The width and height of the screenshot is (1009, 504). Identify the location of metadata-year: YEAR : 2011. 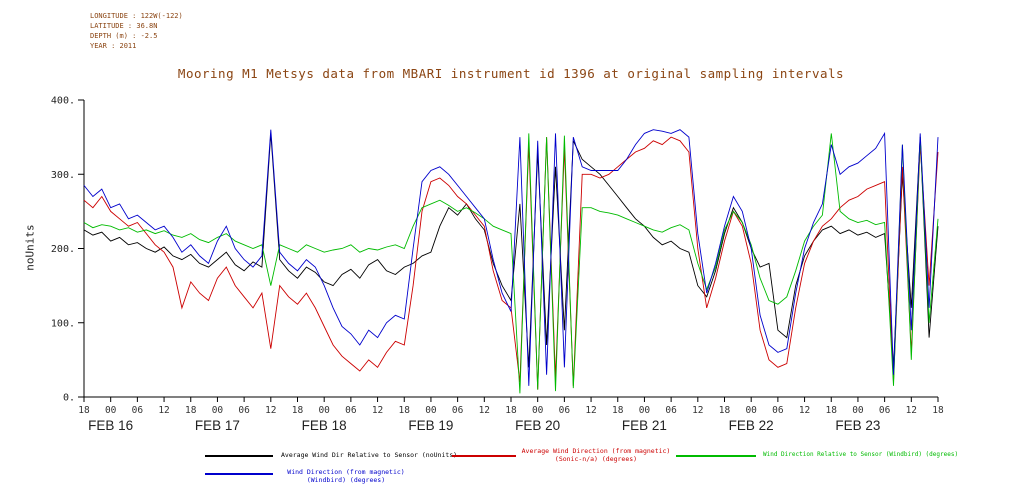
(113, 46).